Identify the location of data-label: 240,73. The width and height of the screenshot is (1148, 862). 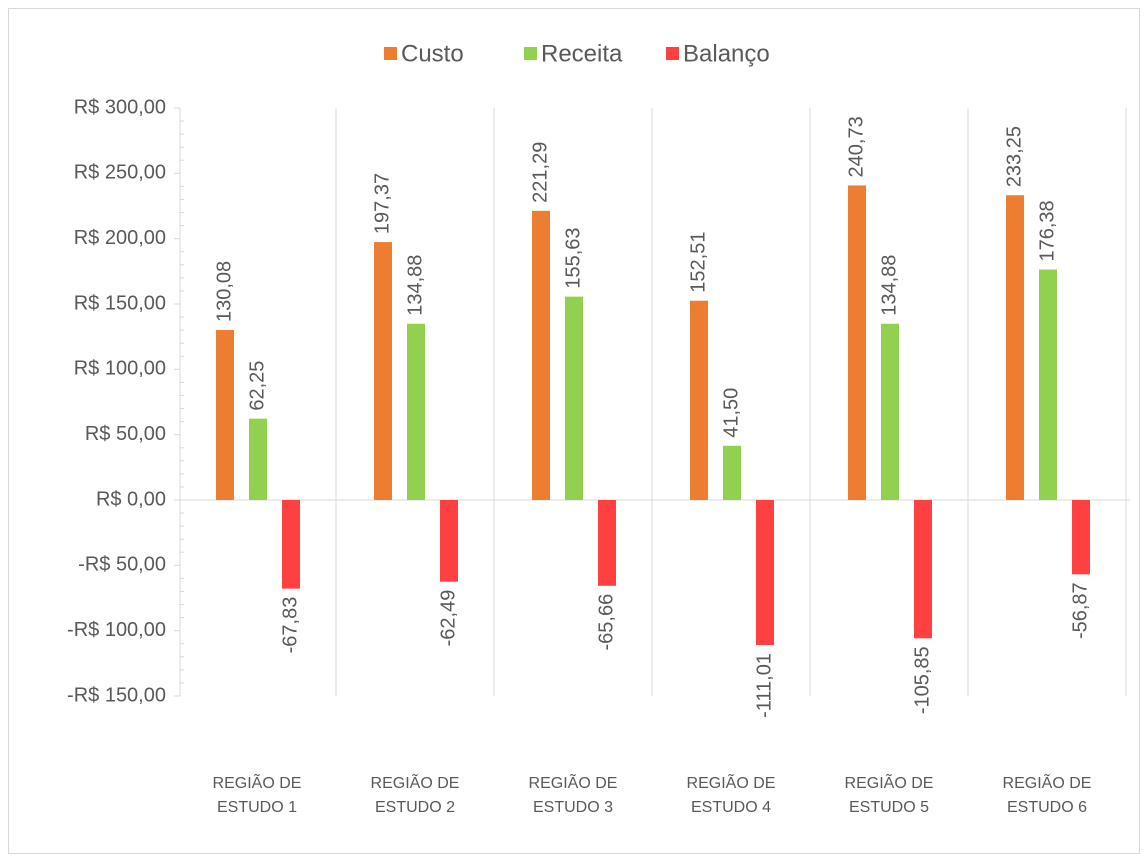
(856, 146).